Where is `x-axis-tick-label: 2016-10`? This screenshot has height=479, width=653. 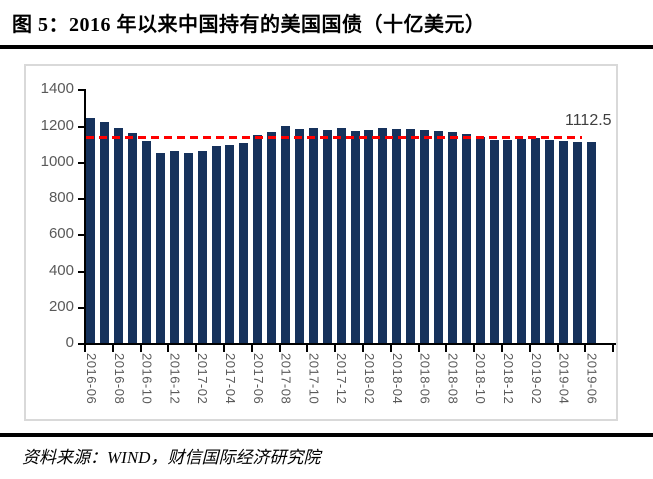 x-axis-tick-label: 2016-10 is located at coordinates (147, 379).